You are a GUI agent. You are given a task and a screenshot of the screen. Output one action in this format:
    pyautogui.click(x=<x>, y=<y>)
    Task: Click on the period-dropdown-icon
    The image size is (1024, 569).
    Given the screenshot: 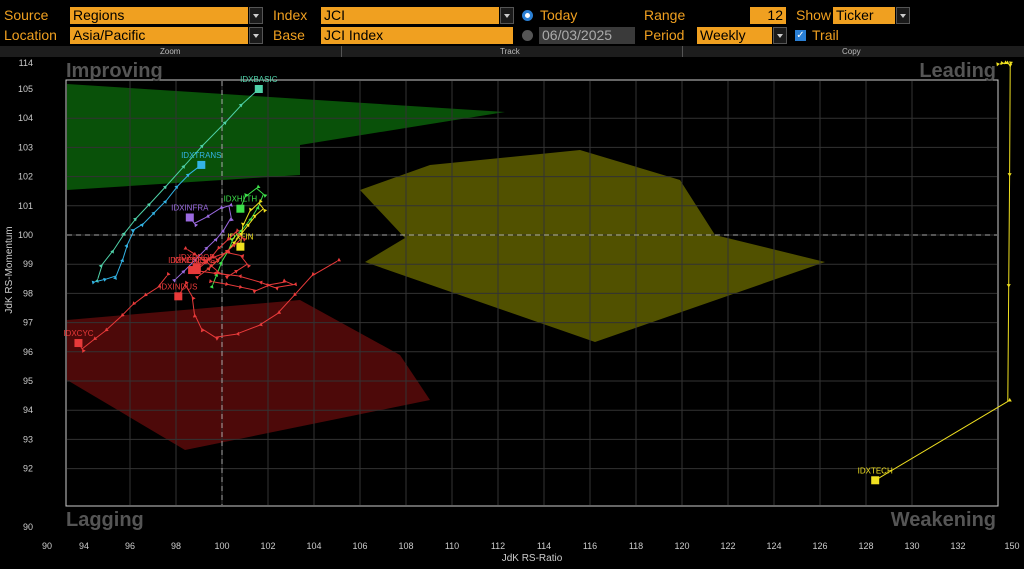 What is the action you would take?
    pyautogui.click(x=780, y=35)
    